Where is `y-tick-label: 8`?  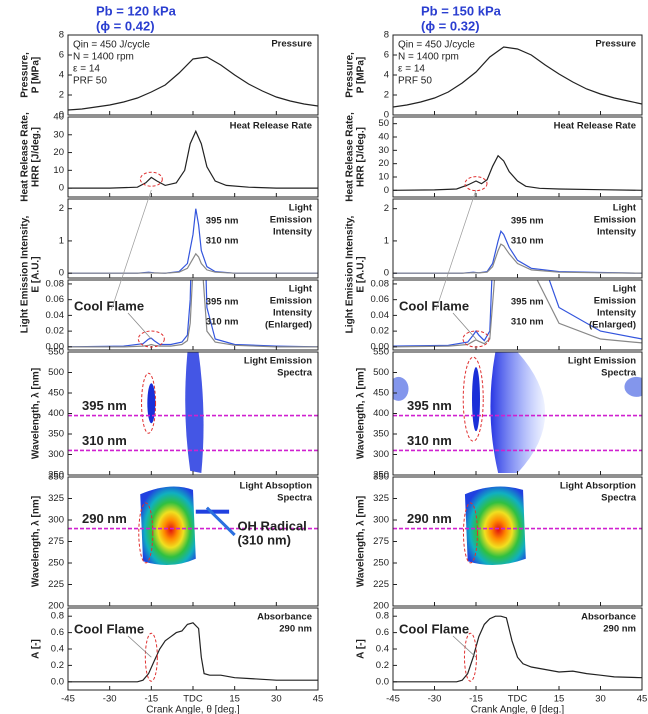 y-tick-label: 8 is located at coordinates (61, 35).